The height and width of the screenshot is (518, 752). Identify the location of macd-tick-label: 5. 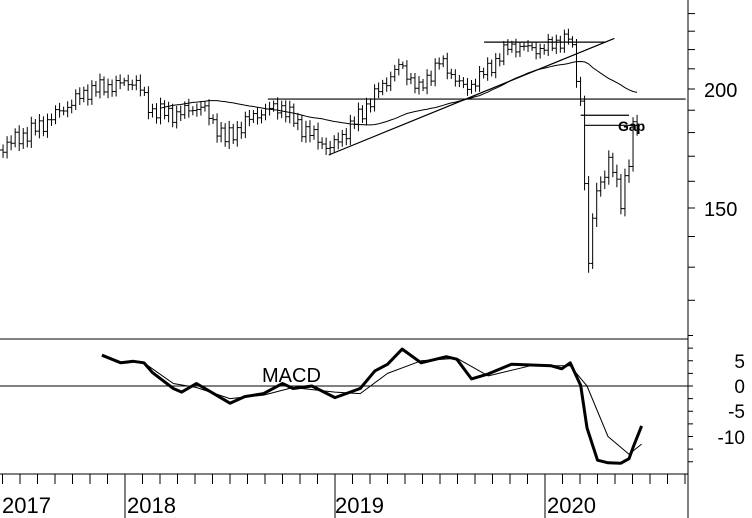
(739, 362).